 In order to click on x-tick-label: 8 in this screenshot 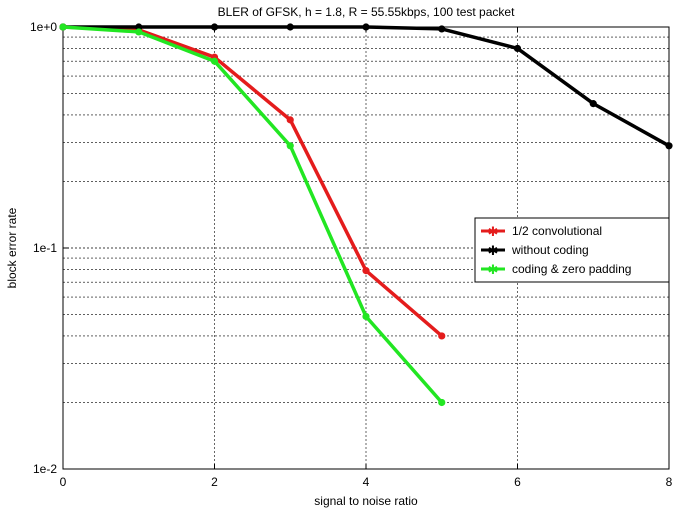, I will do `click(669, 482)`.